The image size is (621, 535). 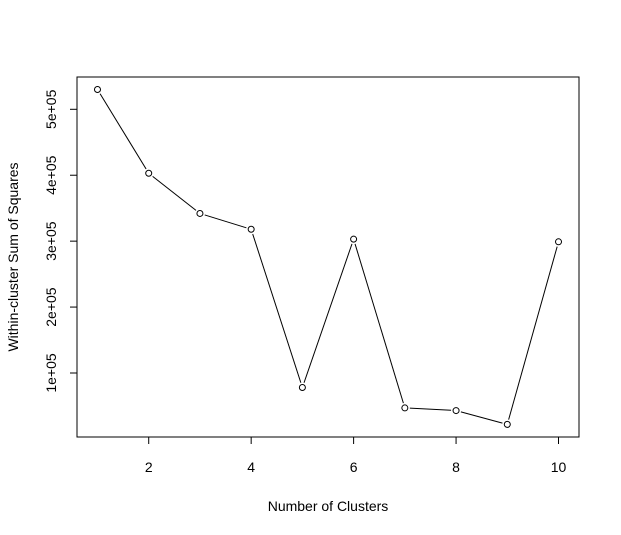 I want to click on y-tick-label: 2e+05, so click(x=51, y=307).